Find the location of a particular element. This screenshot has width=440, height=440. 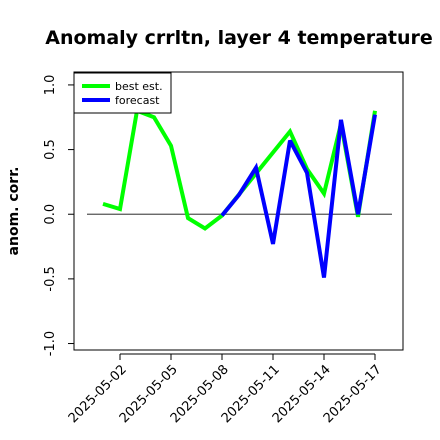

legend: best est. forecast is located at coordinates (122, 93).